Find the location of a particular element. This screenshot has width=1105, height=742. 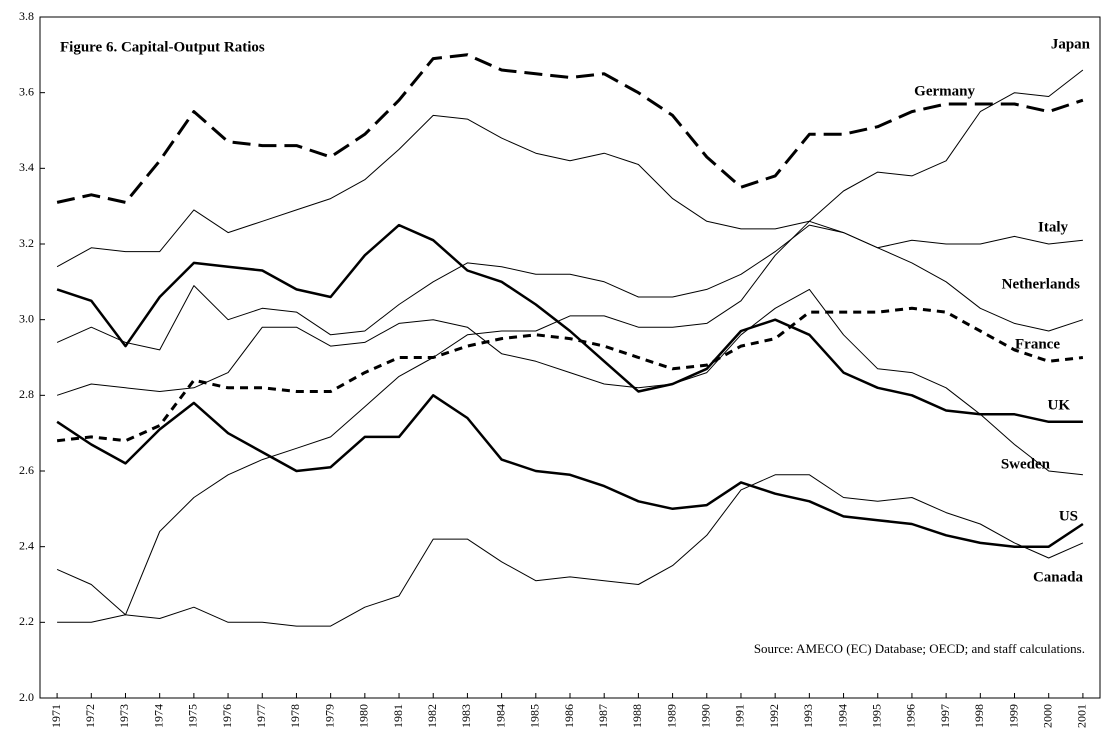

x-tick-label: 1978 is located at coordinates (295, 716).